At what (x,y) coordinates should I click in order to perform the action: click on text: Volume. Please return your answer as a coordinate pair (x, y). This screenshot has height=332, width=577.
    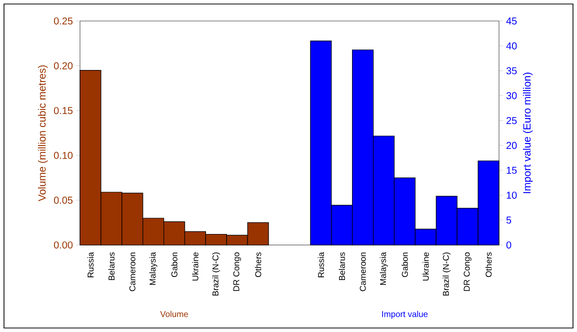
    Looking at the image, I should click on (174, 314).